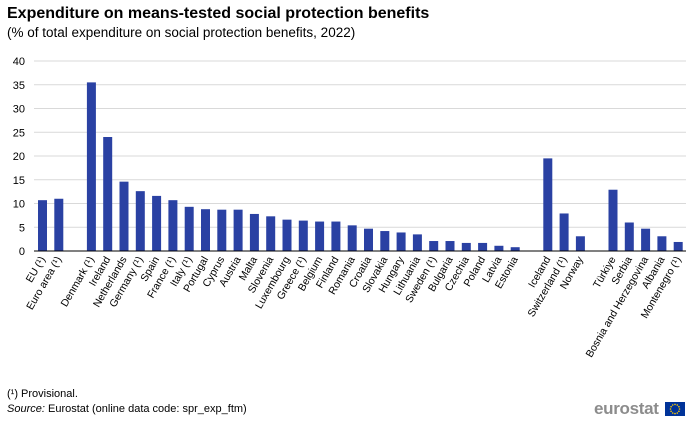 The width and height of the screenshot is (700, 422). What do you see at coordinates (626, 408) in the screenshot?
I see `eurostat-logo-text: eurostat` at bounding box center [626, 408].